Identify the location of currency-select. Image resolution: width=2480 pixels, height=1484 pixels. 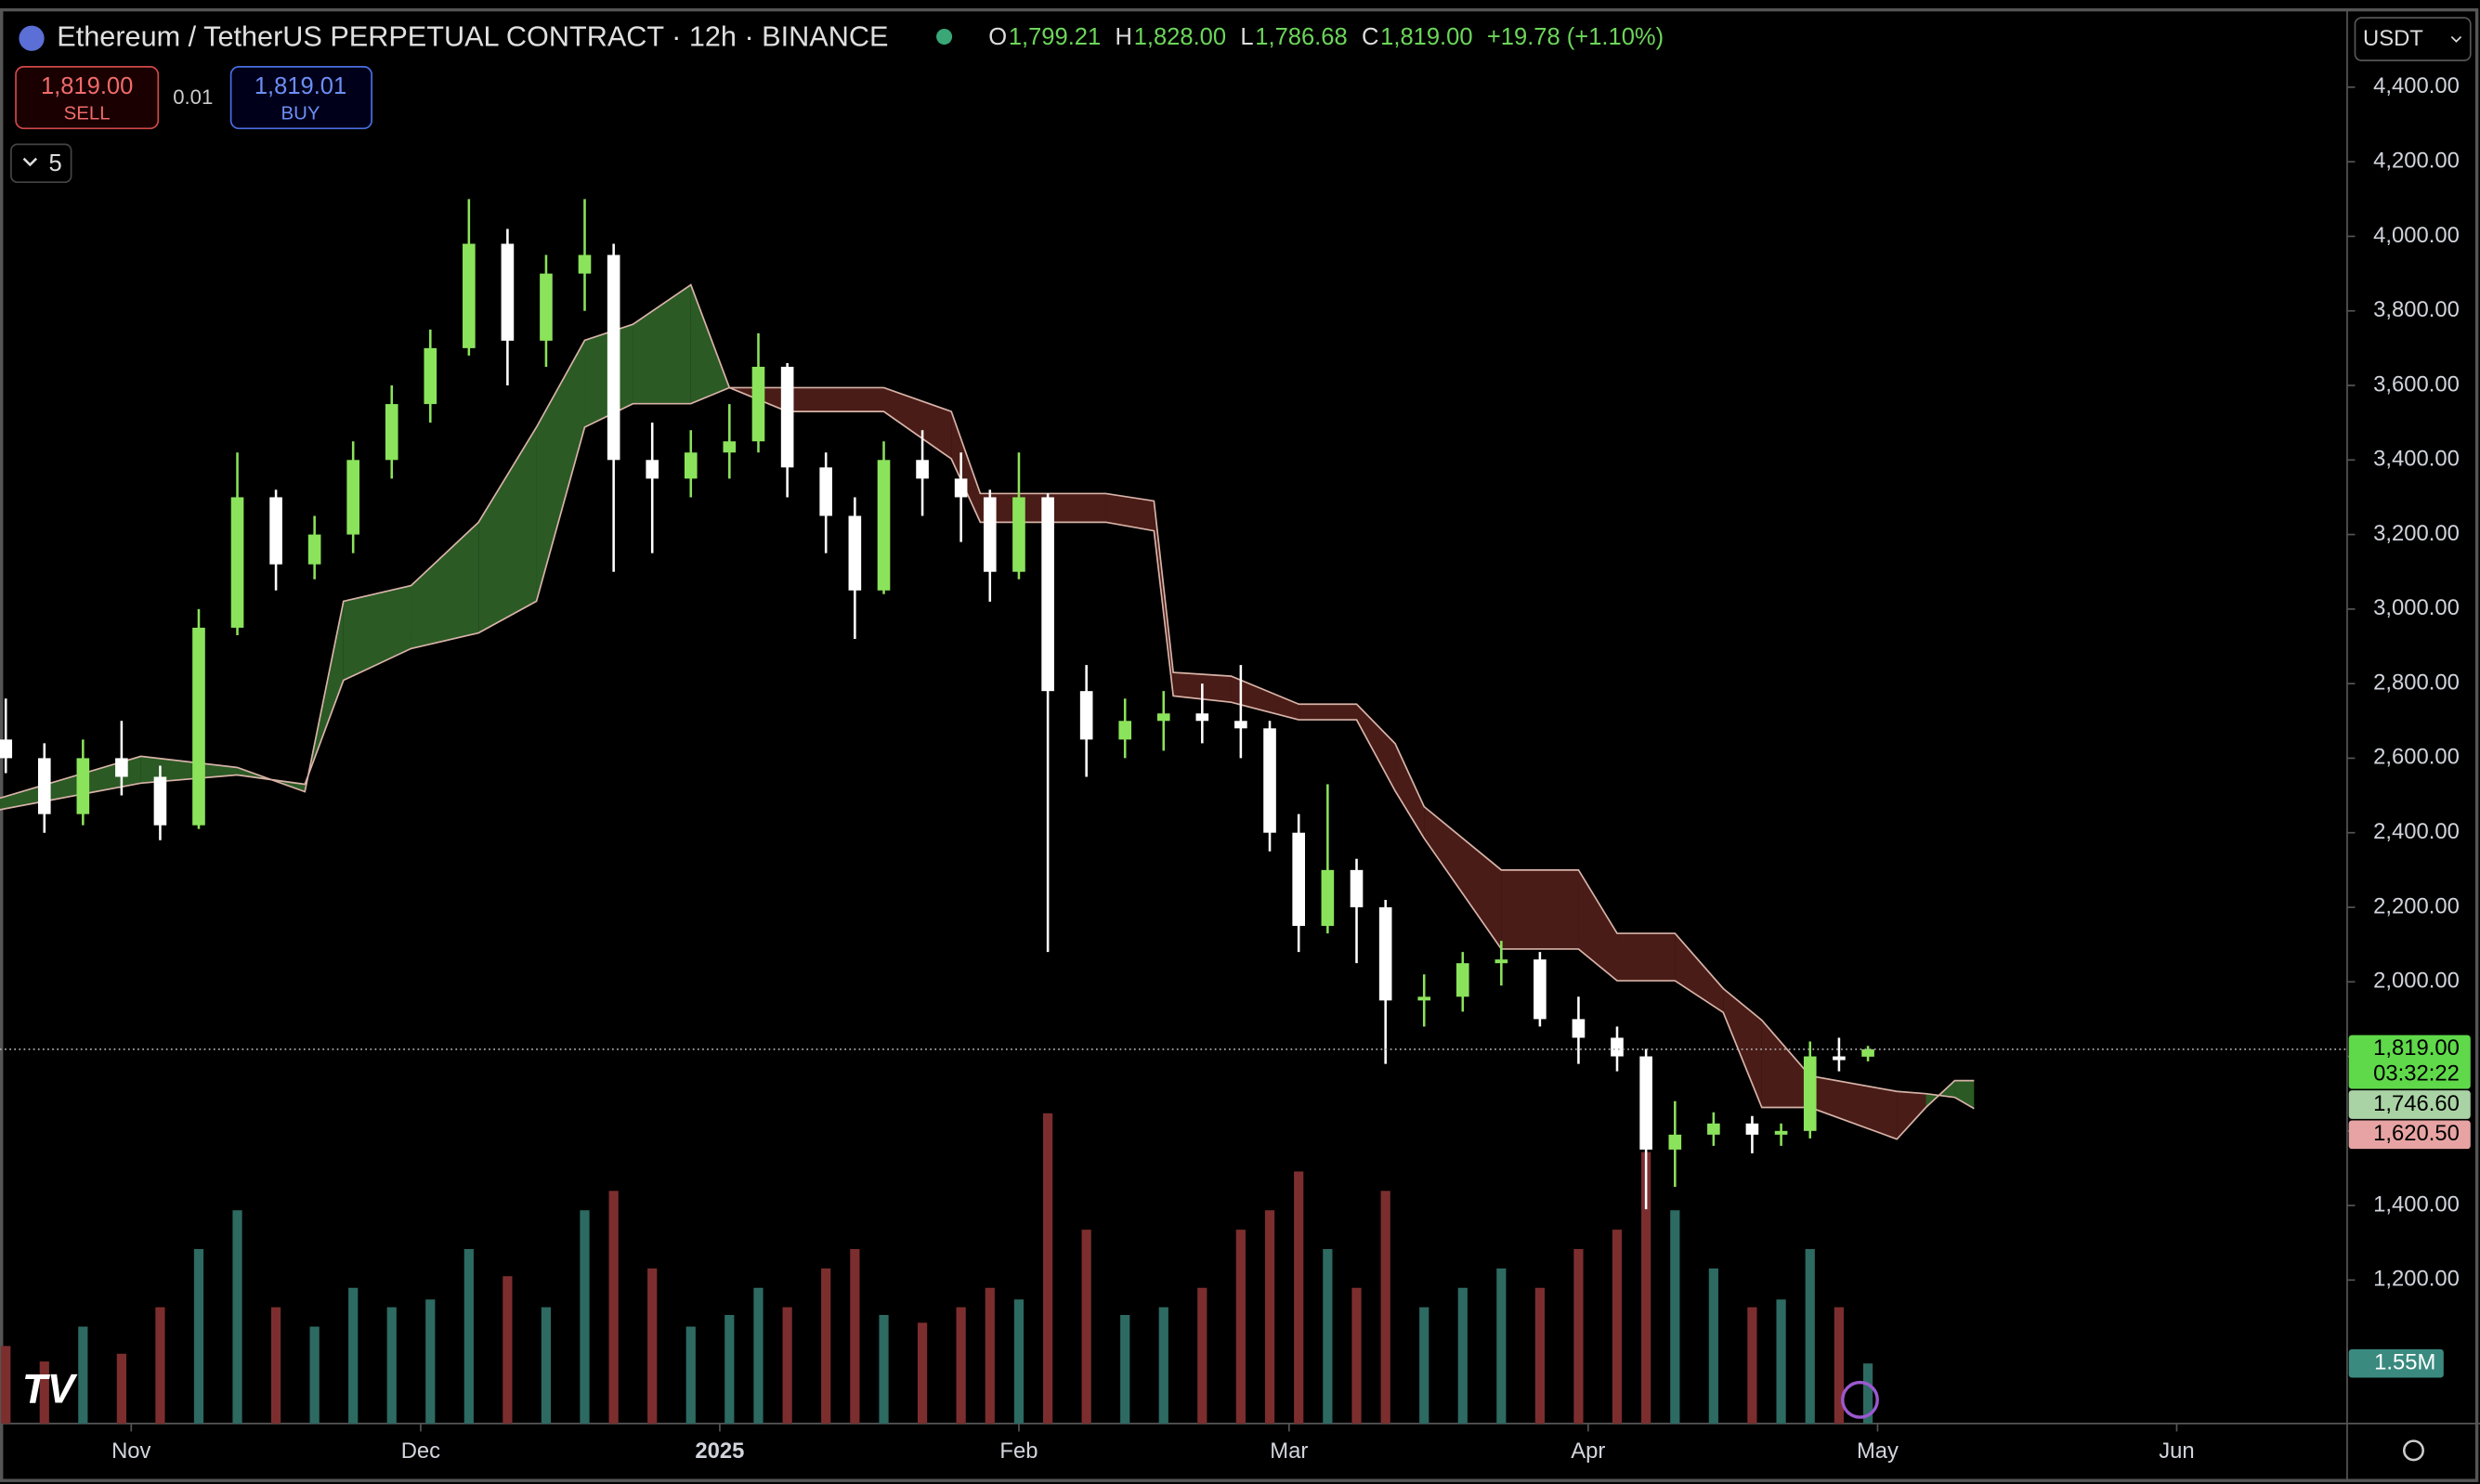
(2413, 39).